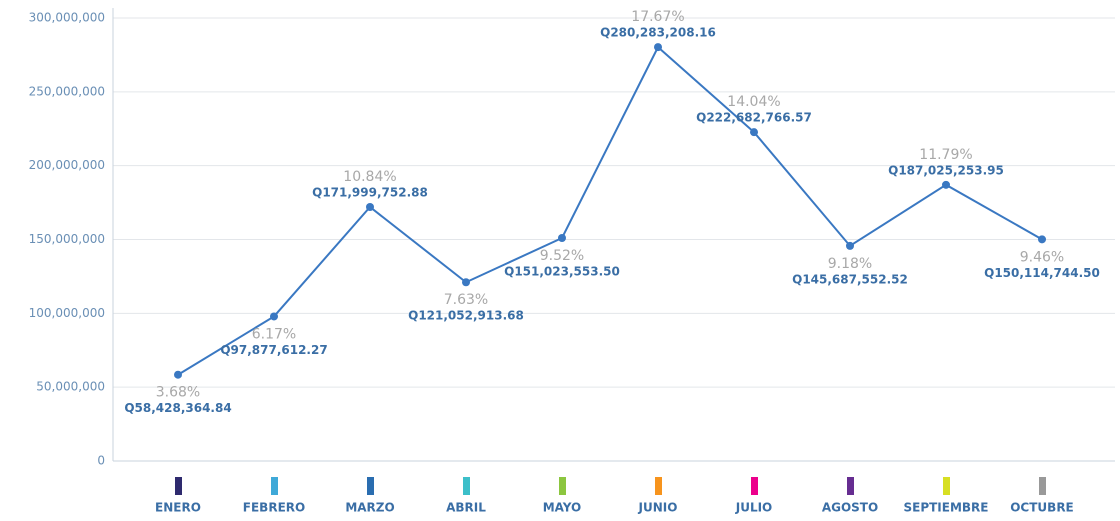 The image size is (1120, 521). What do you see at coordinates (658, 33) in the screenshot?
I see `value-label: Q280,283,208.16` at bounding box center [658, 33].